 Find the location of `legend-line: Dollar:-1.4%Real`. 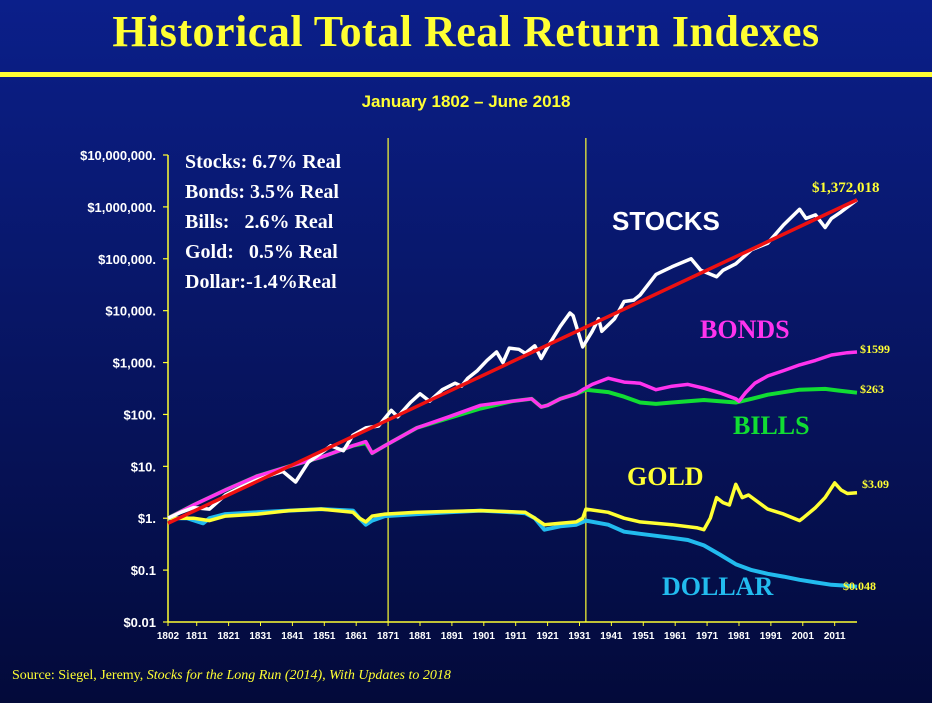

legend-line: Dollar:-1.4%Real is located at coordinates (261, 282).